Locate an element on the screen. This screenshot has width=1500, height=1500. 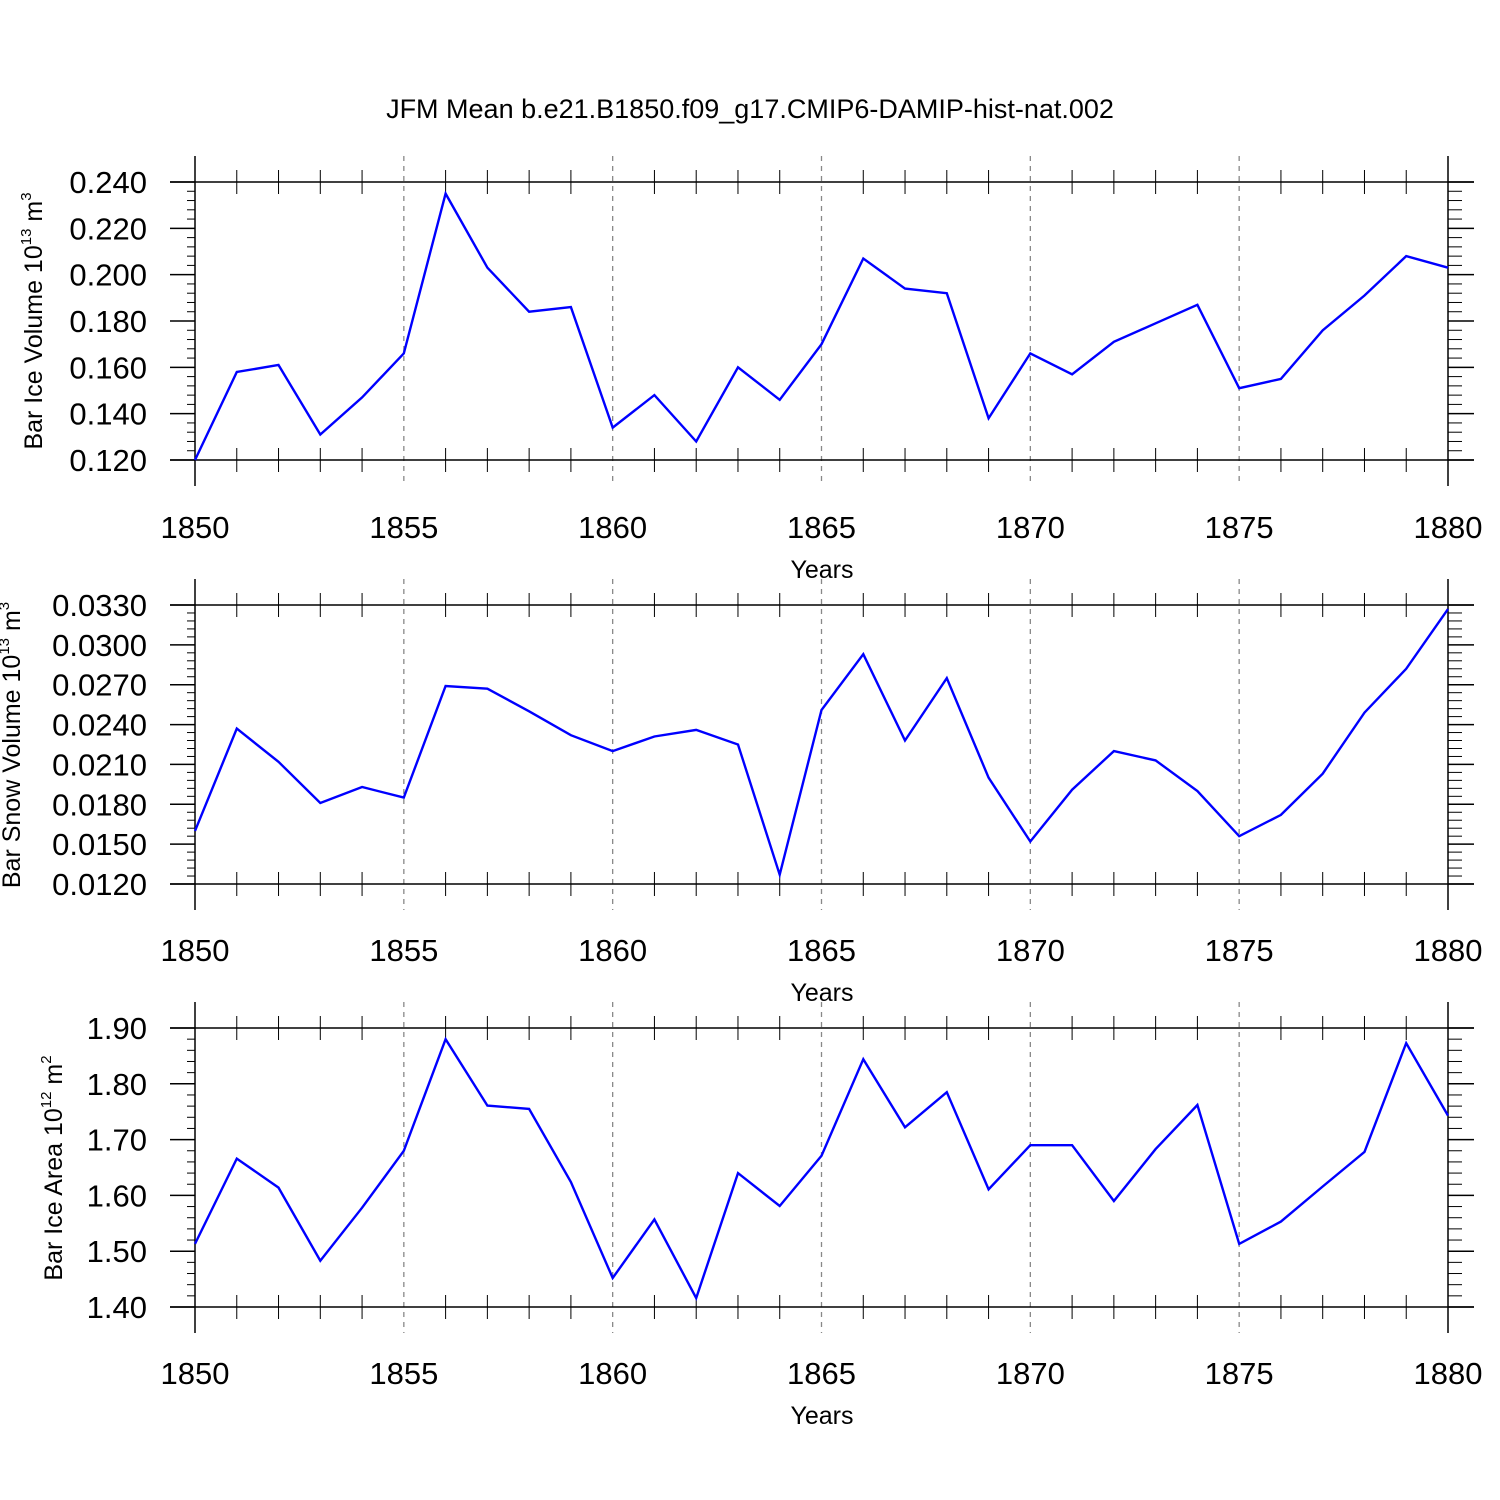
y-axis-label: Bar Ice Volume 1013 m3 is located at coordinates (33, 320).